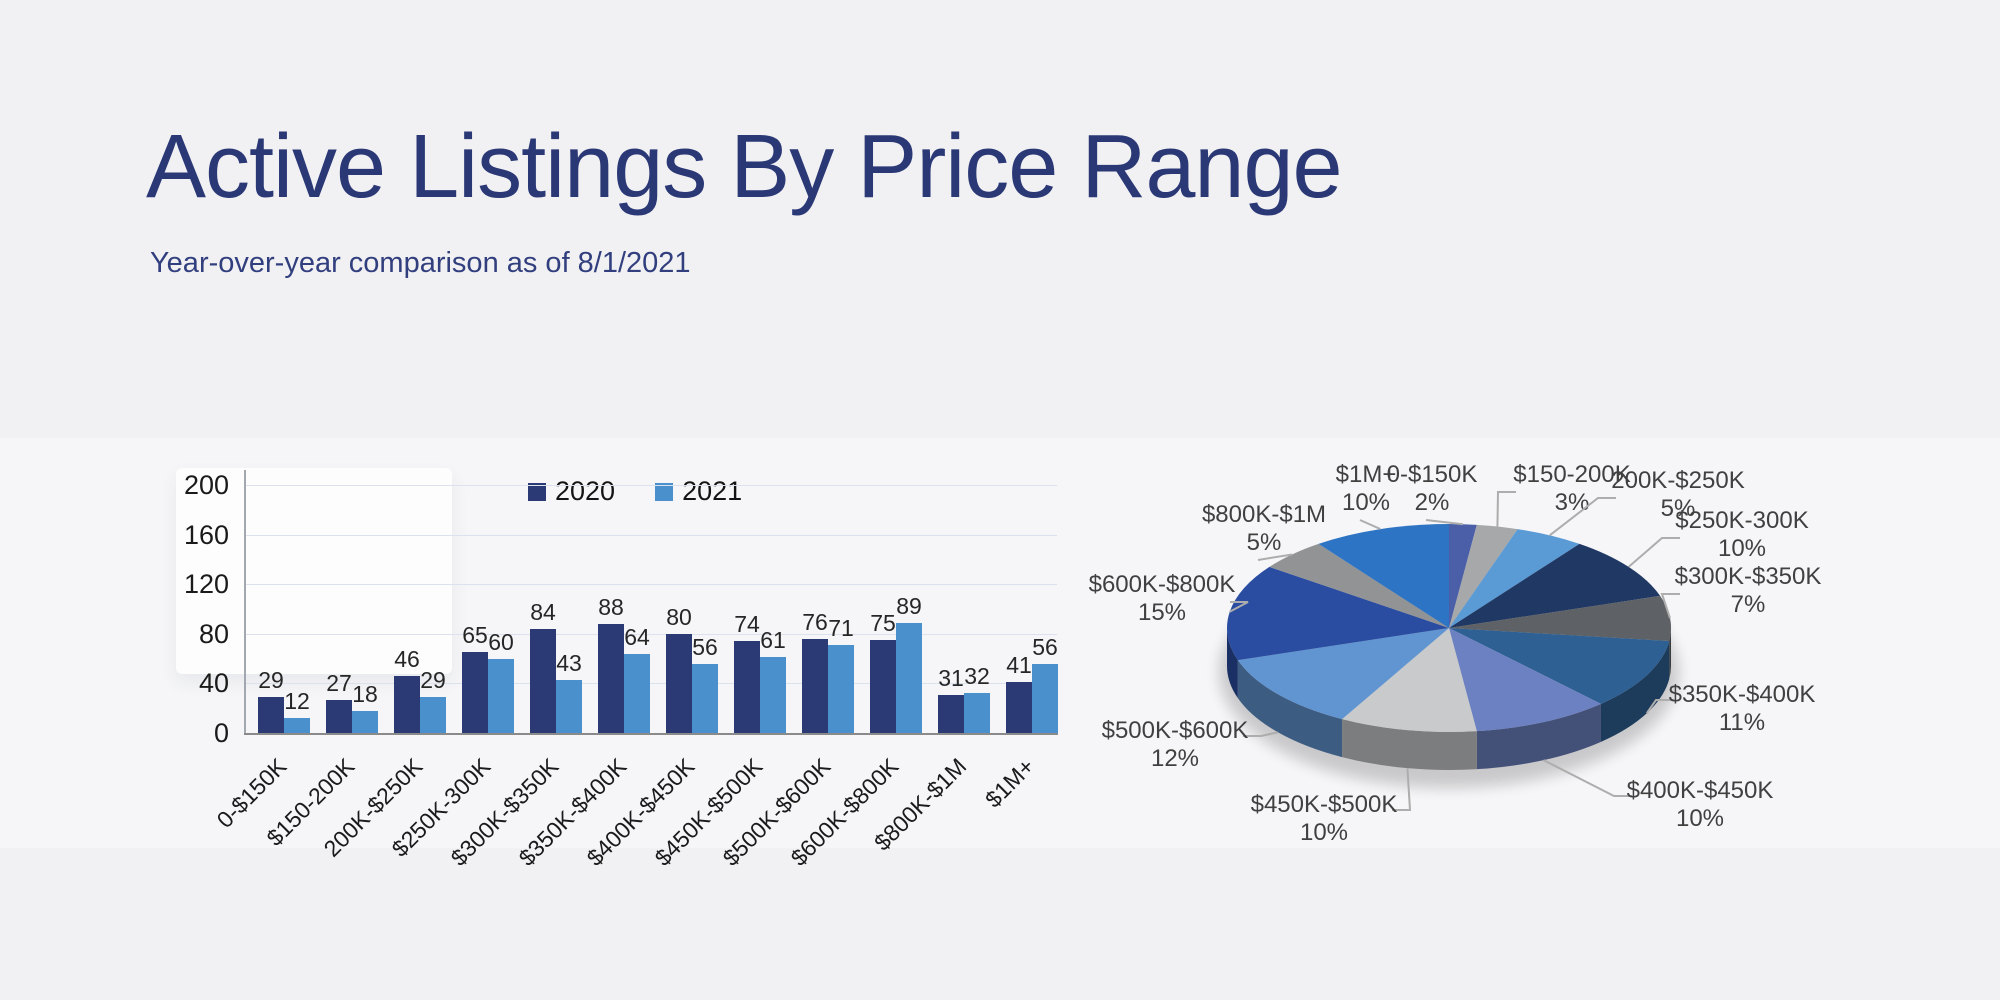 This screenshot has height=1000, width=2000. What do you see at coordinates (1009, 783) in the screenshot?
I see `x-axis-label-11: $1M+` at bounding box center [1009, 783].